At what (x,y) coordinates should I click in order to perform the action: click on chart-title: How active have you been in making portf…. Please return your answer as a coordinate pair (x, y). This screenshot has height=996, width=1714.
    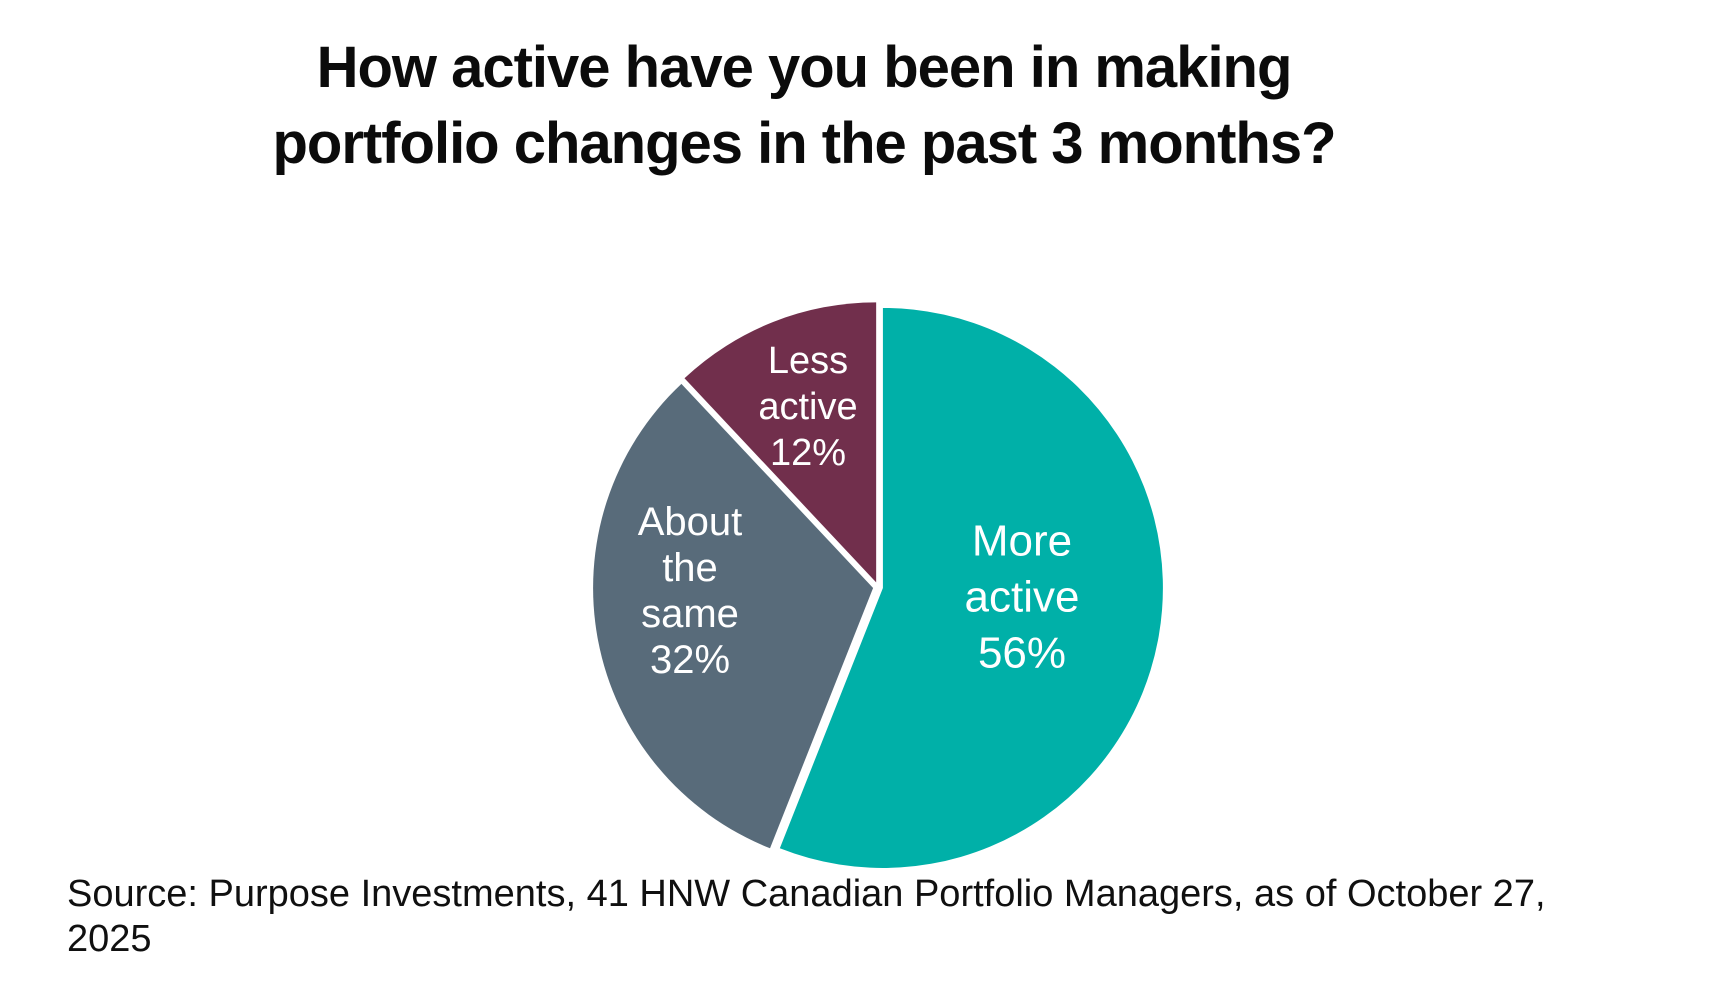
    Looking at the image, I should click on (804, 106).